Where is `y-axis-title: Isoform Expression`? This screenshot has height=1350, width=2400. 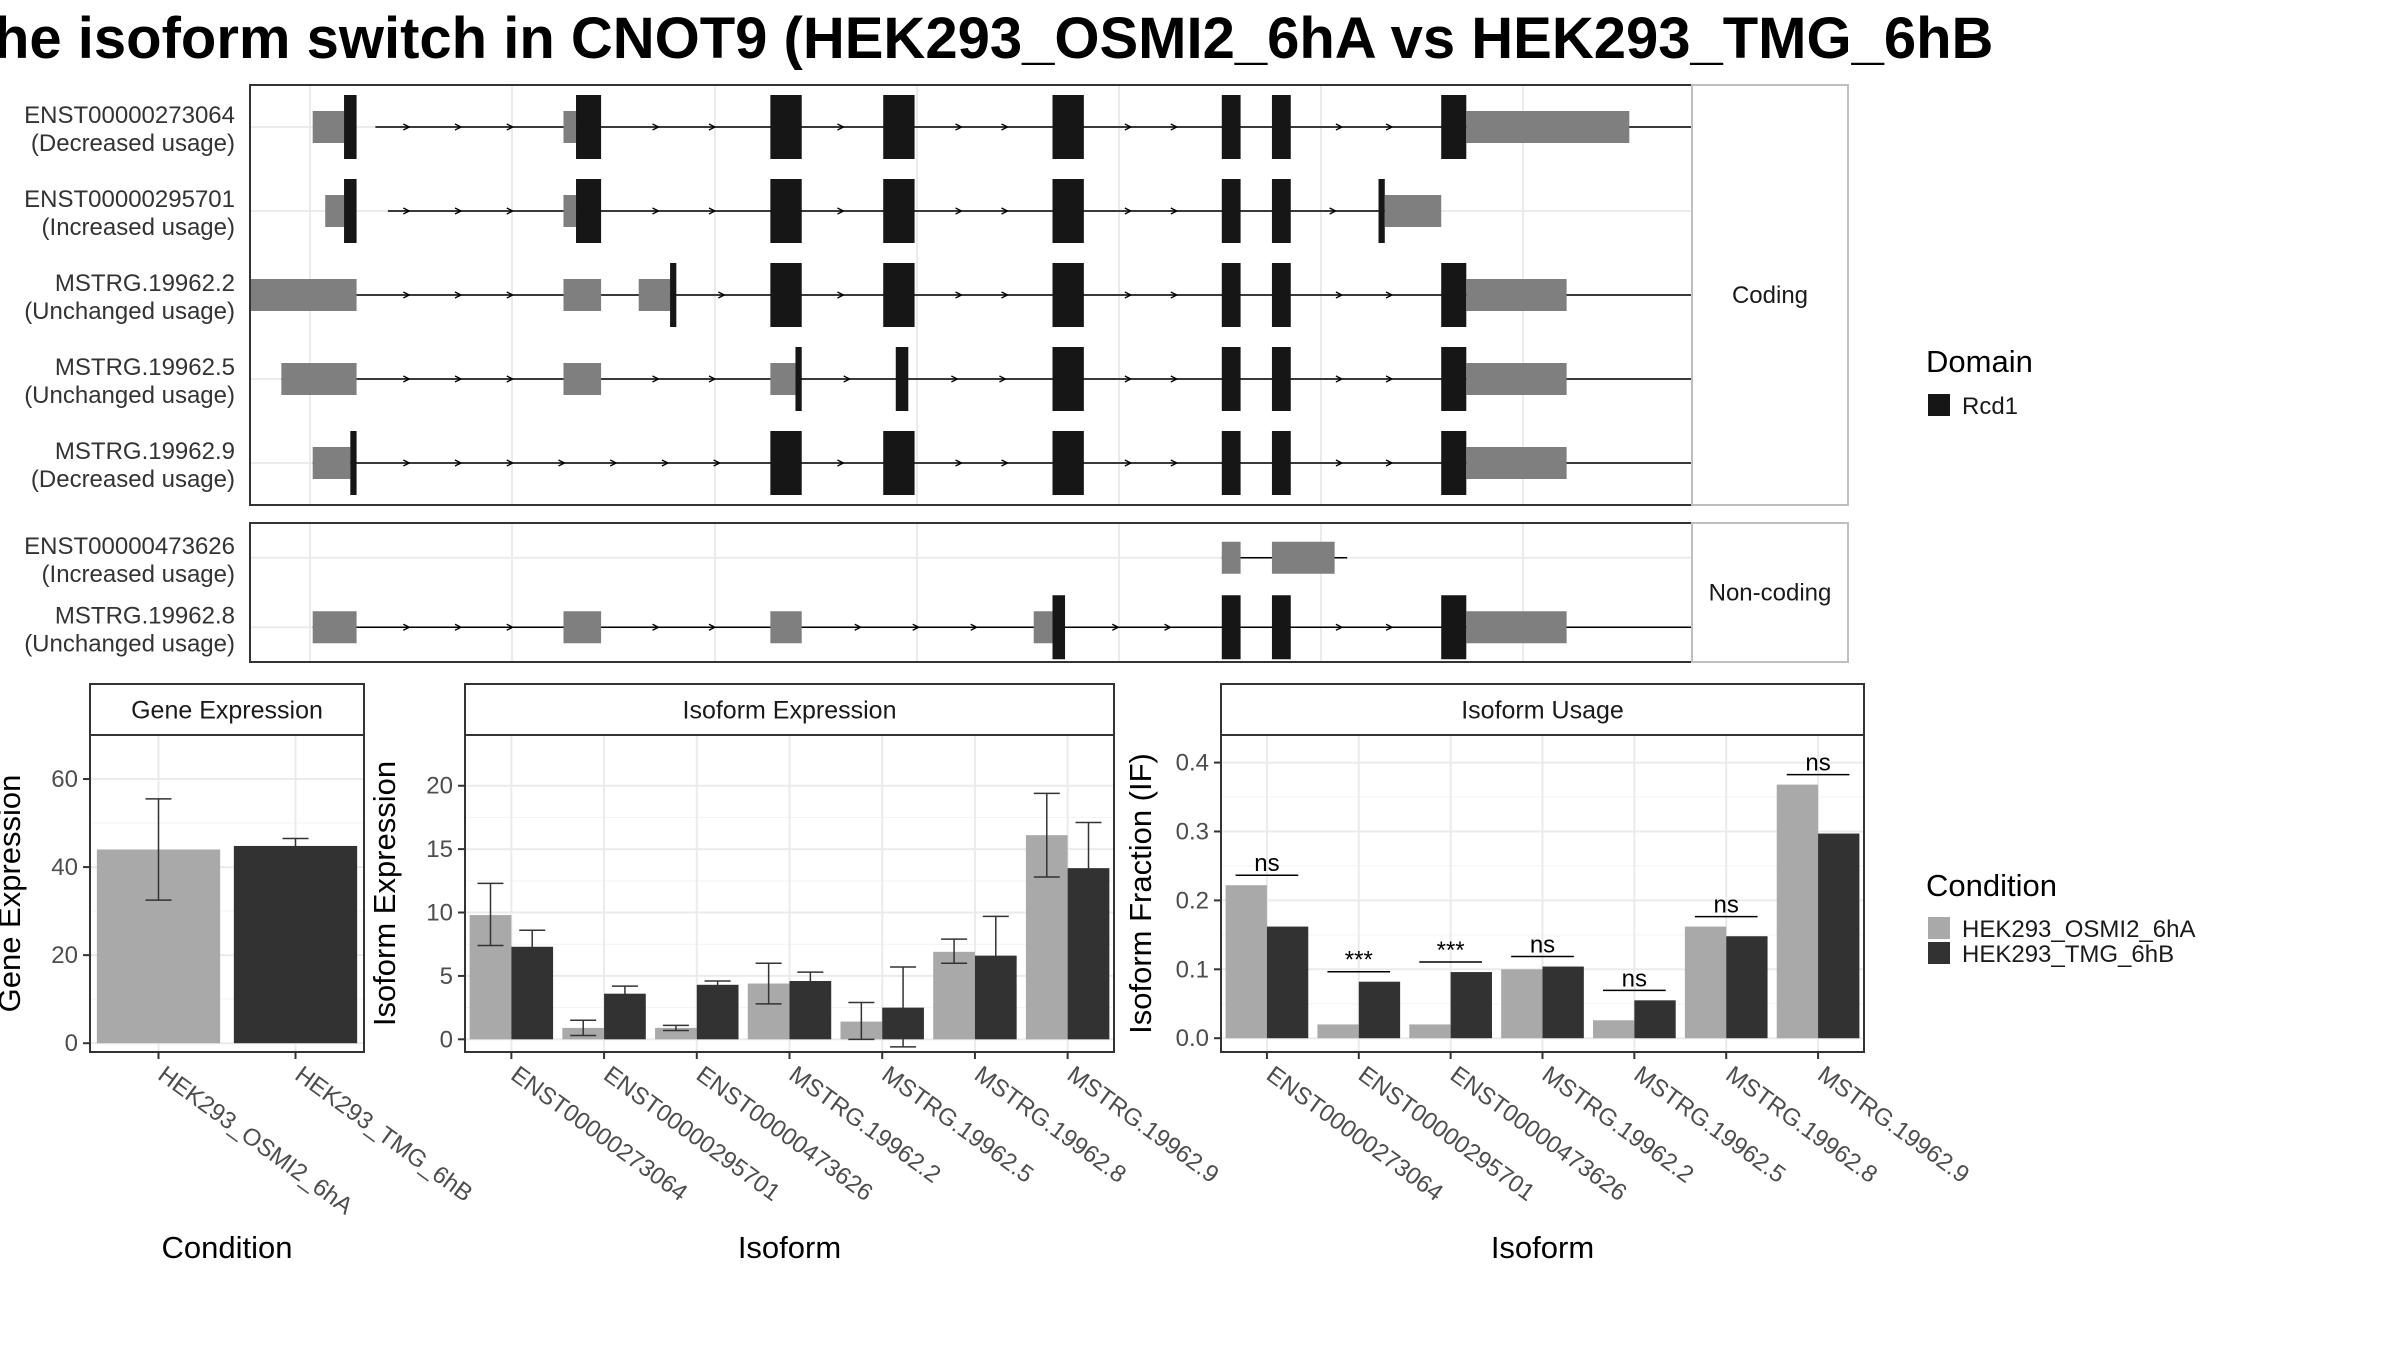
y-axis-title: Isoform Expression is located at coordinates (384, 893).